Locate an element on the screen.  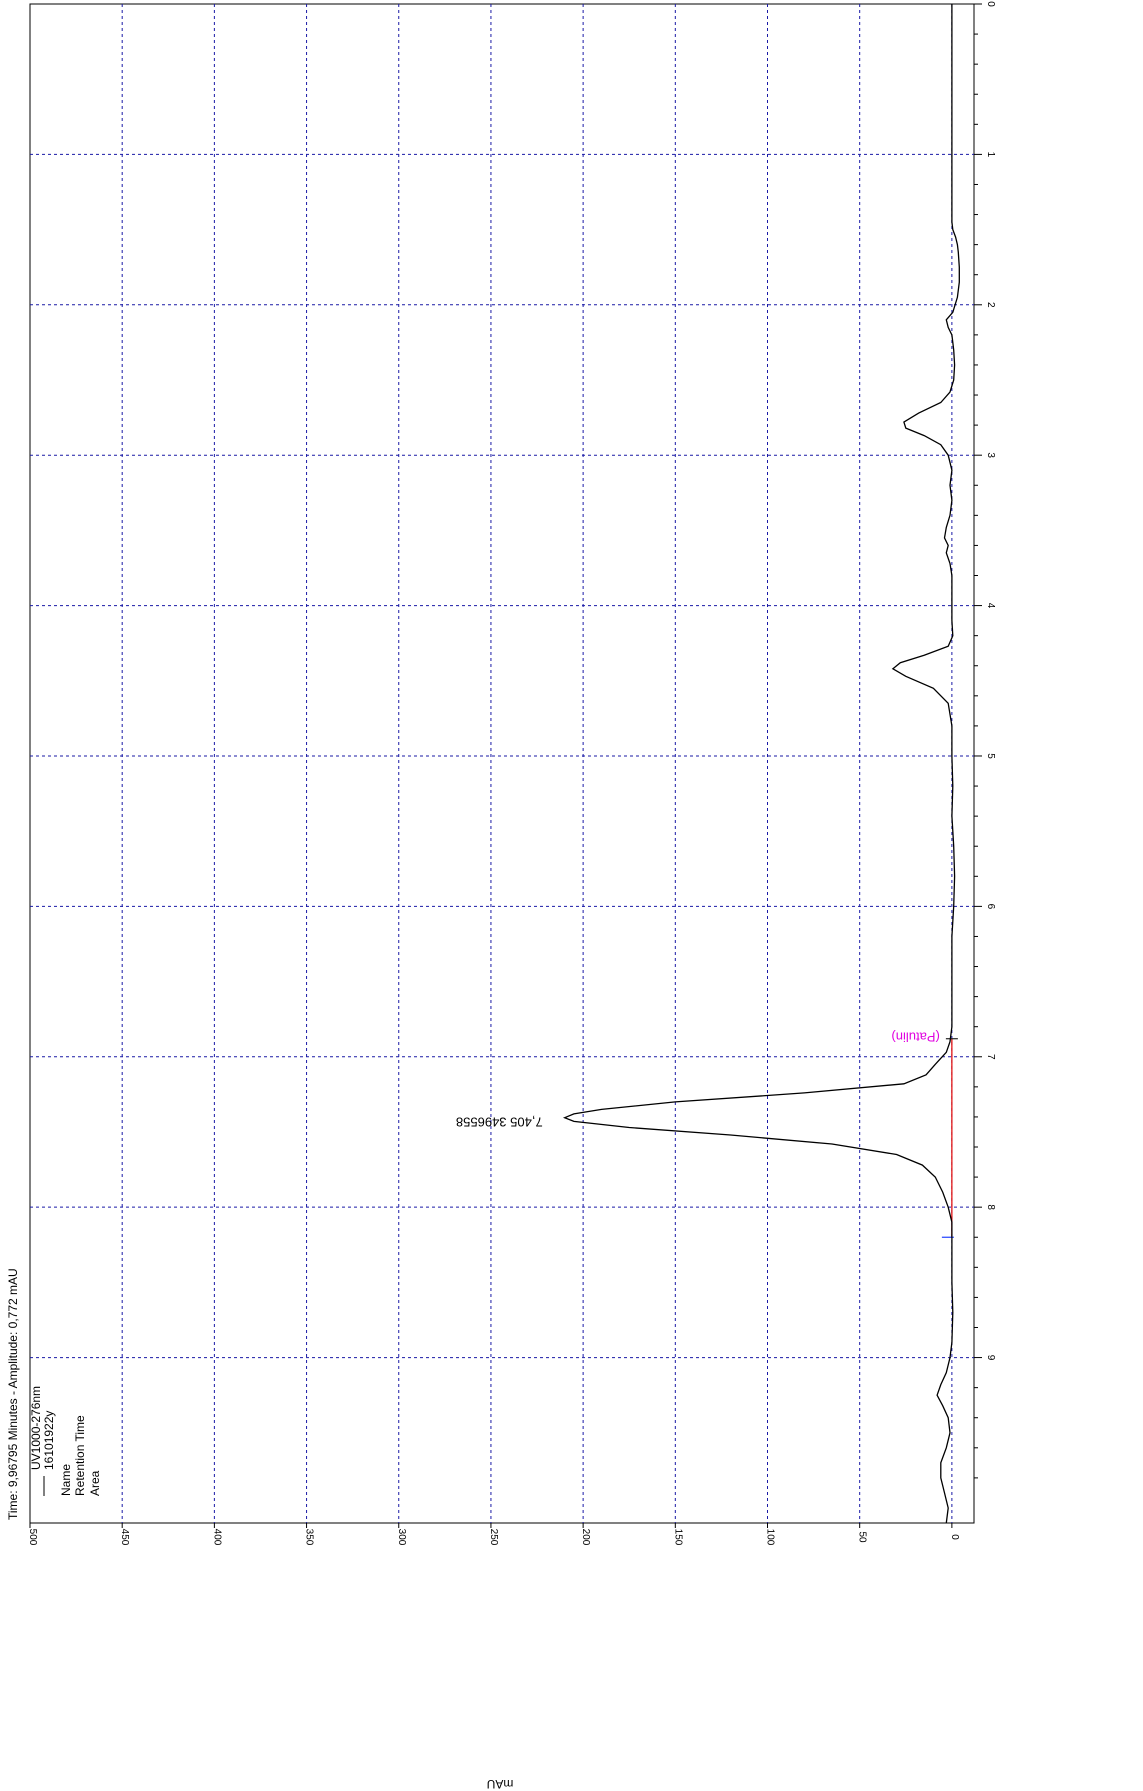
y-tick-label: 450 is located at coordinates (124, 1537).